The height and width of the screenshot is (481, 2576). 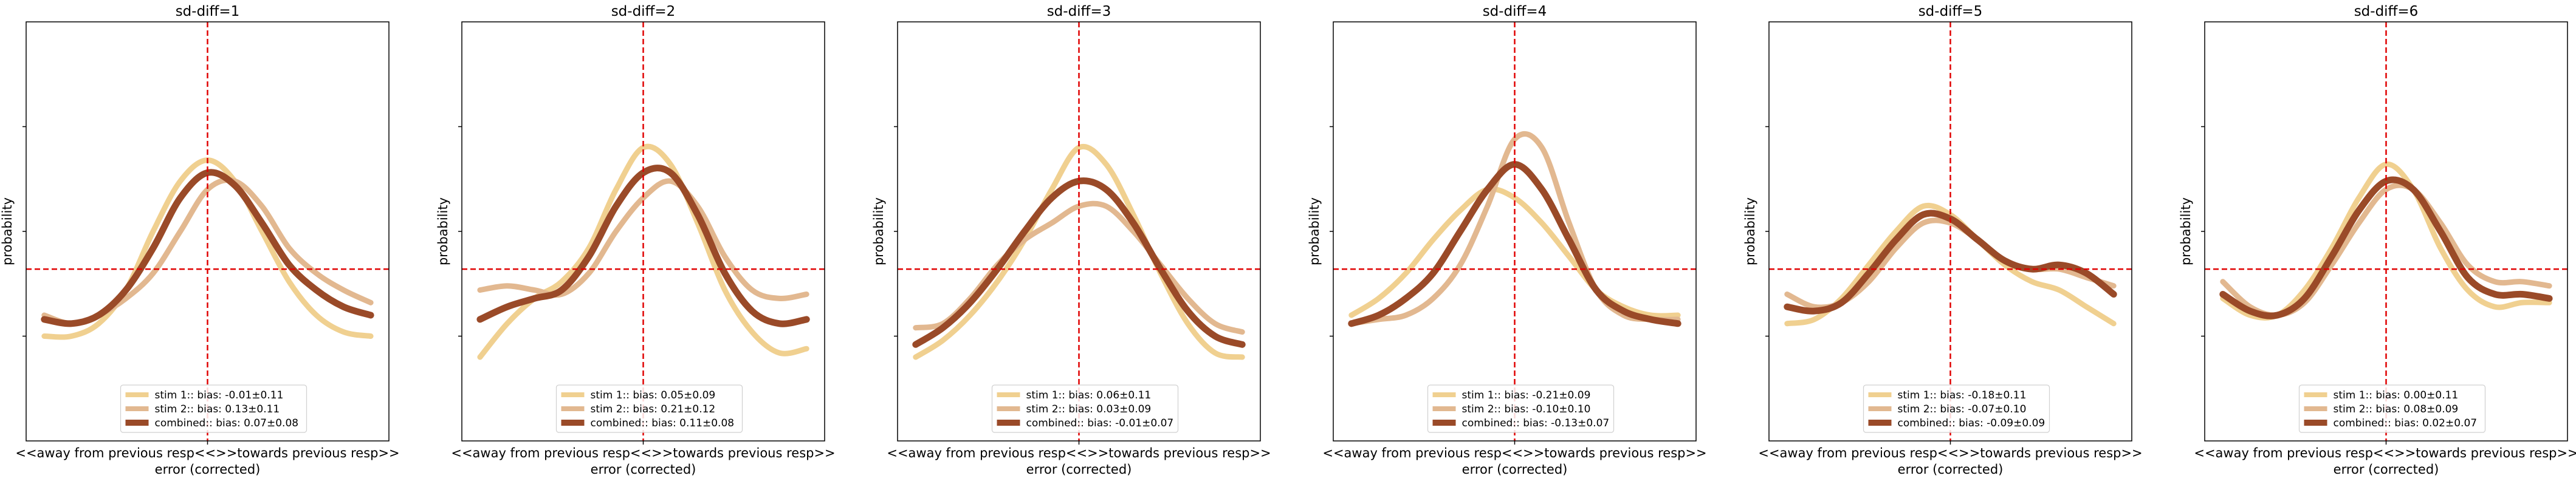 I want to click on subplot-title: sd-diff=5, so click(x=1950, y=12).